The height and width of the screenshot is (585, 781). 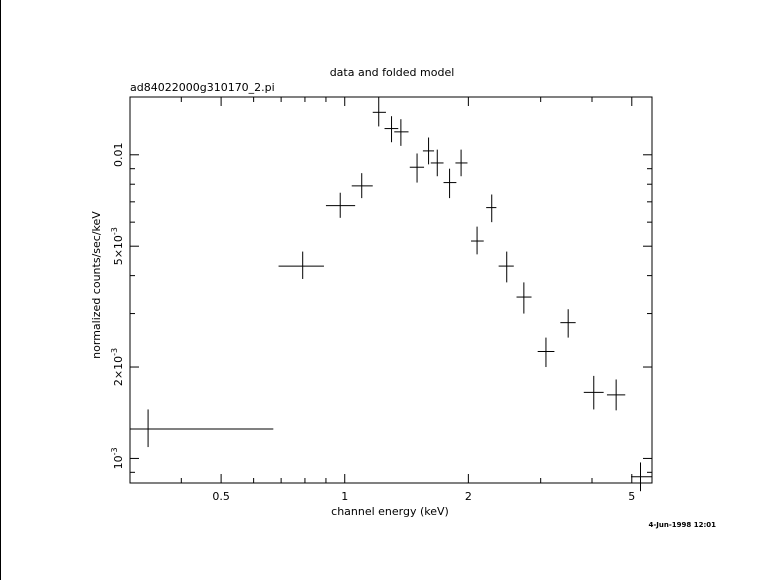 What do you see at coordinates (221, 496) in the screenshot?
I see `x-tick-label: 0.5` at bounding box center [221, 496].